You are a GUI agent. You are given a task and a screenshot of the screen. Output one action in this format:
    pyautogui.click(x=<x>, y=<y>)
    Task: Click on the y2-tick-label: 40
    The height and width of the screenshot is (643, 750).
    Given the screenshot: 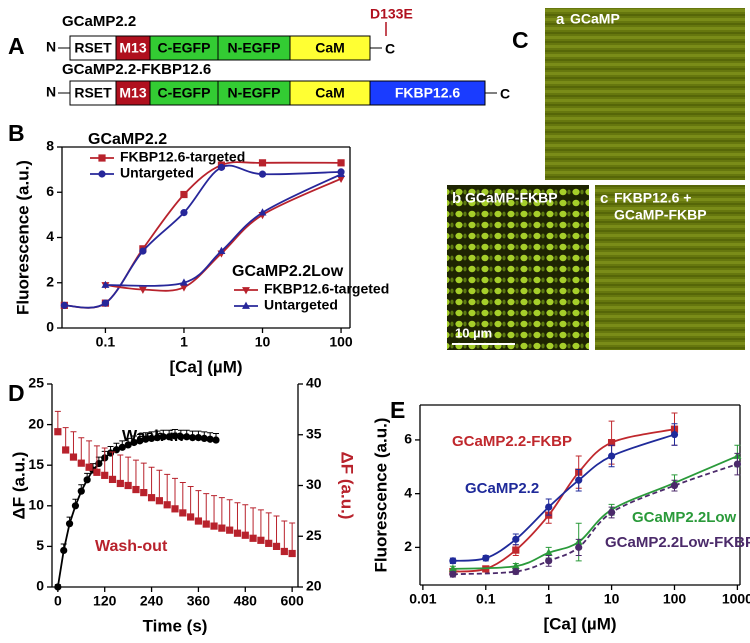 What is the action you would take?
    pyautogui.click(x=314, y=383)
    